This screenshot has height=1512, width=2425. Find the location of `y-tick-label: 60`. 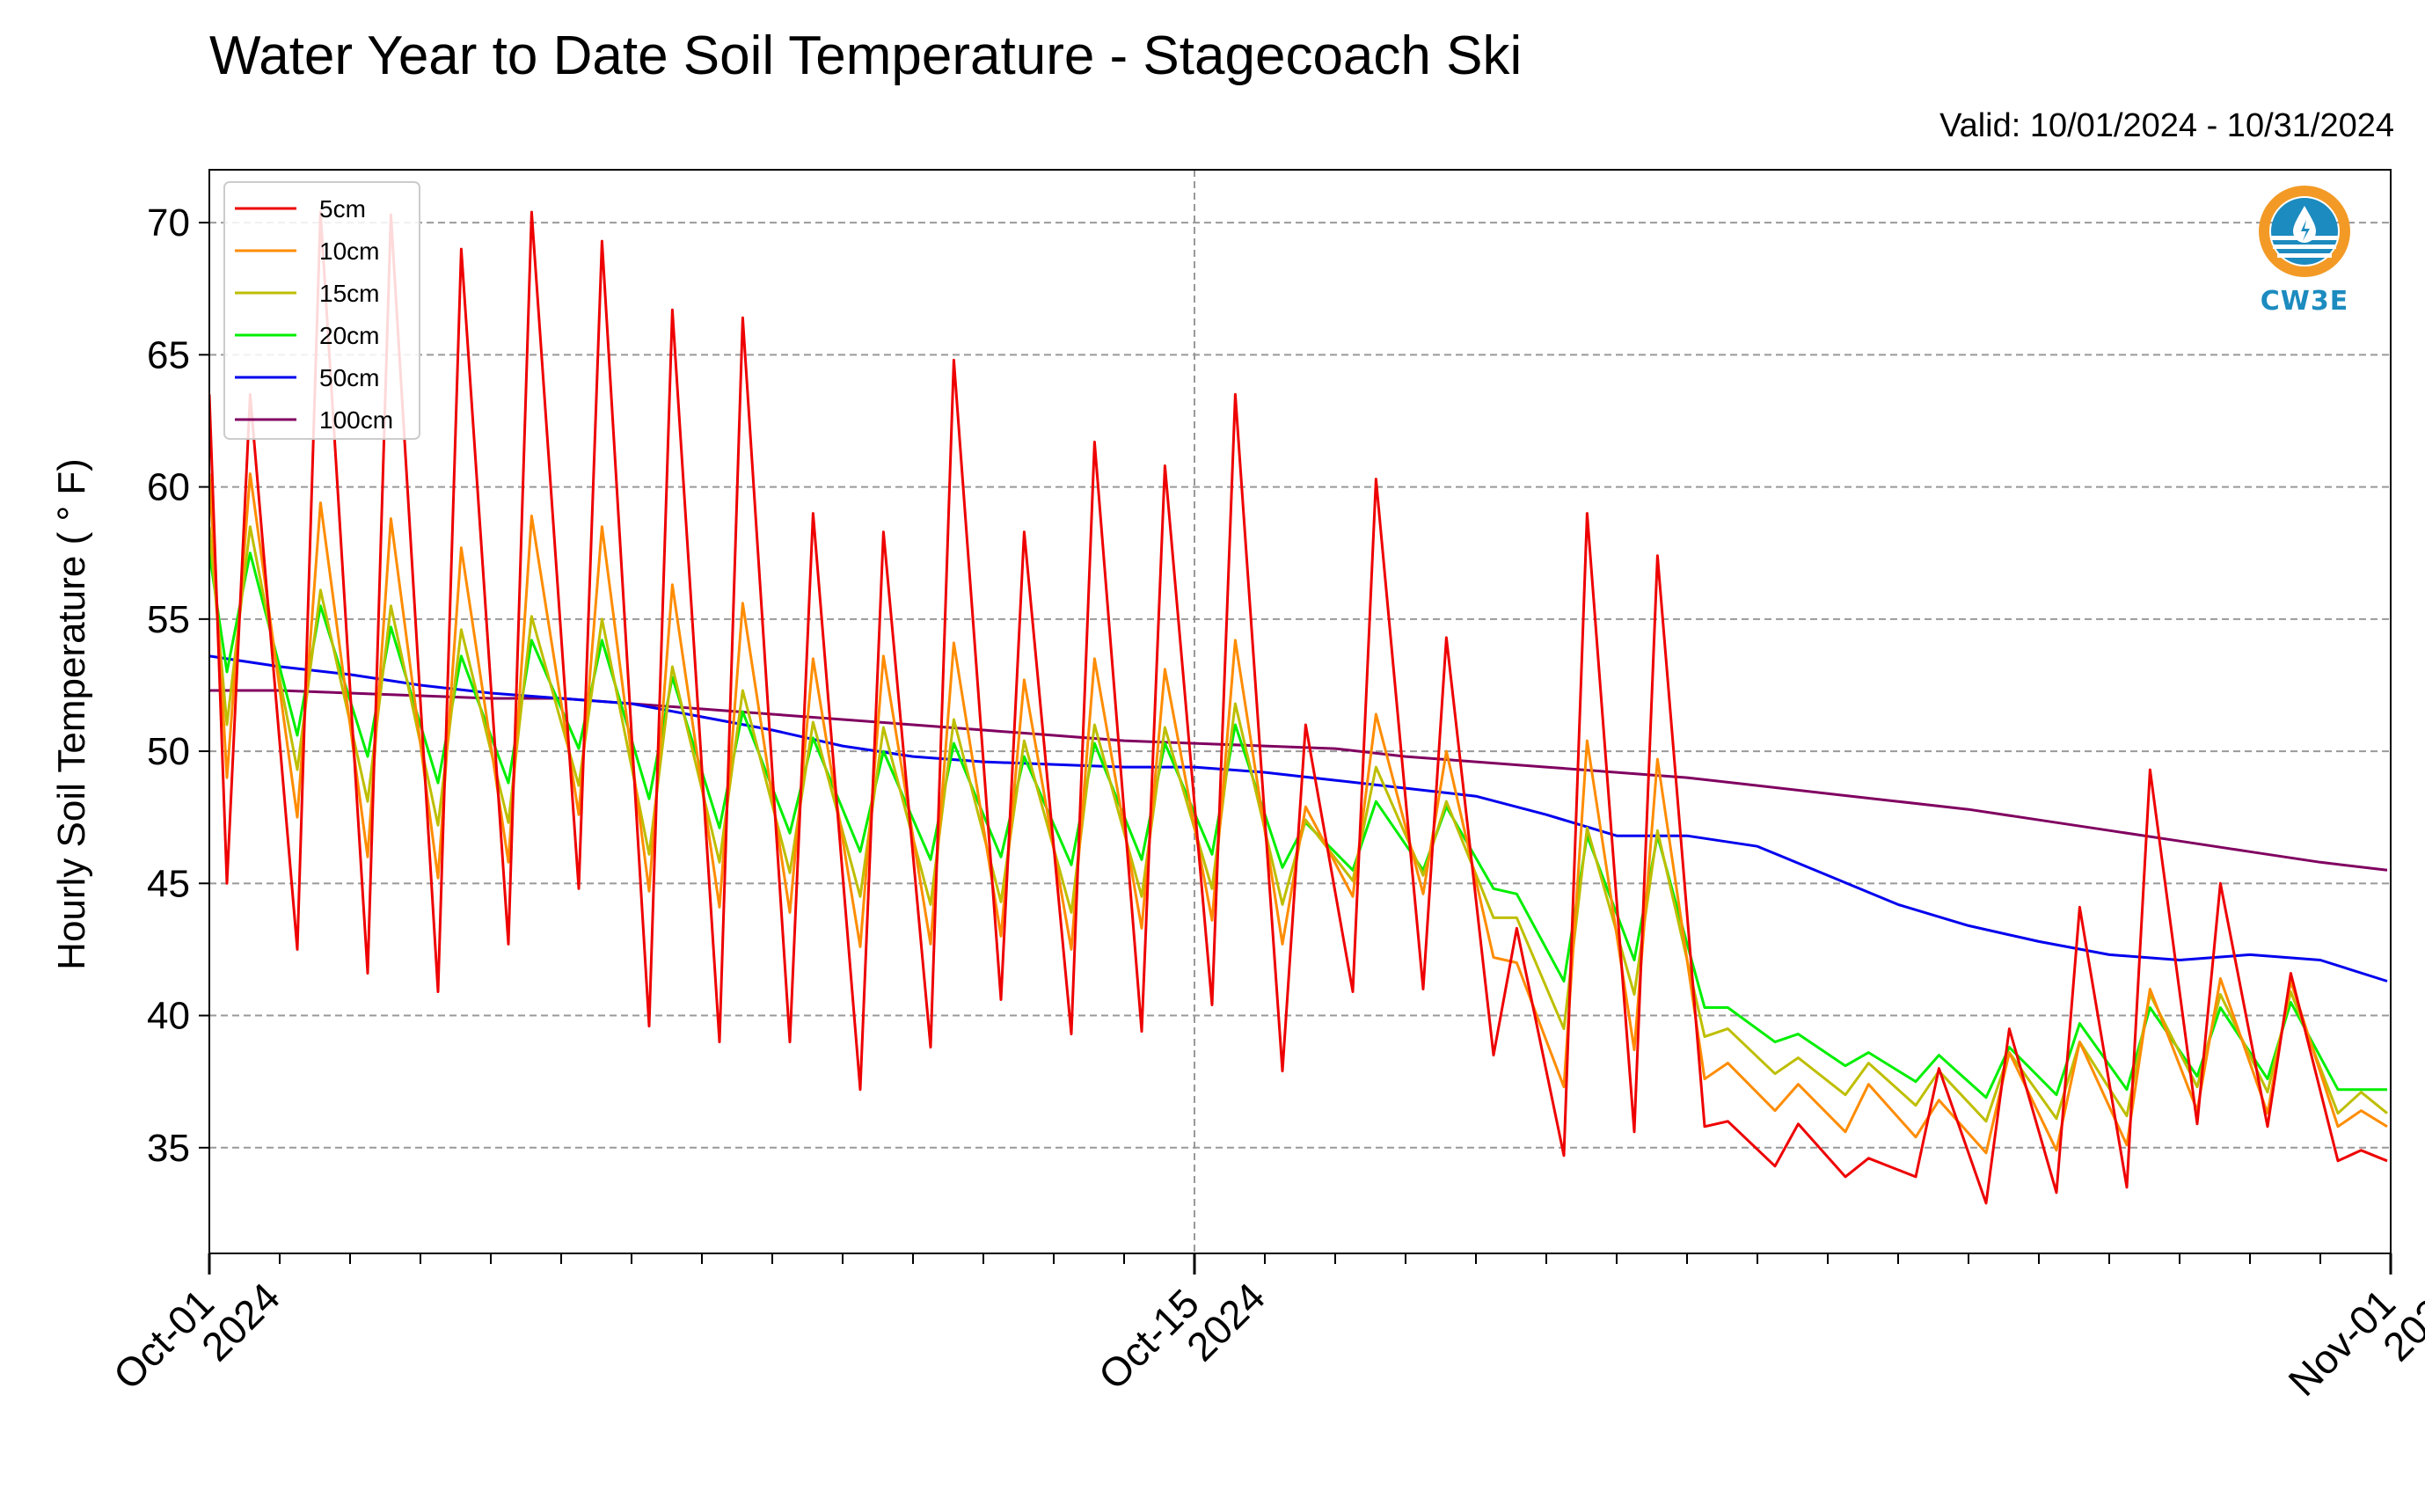

y-tick-label: 60 is located at coordinates (168, 488).